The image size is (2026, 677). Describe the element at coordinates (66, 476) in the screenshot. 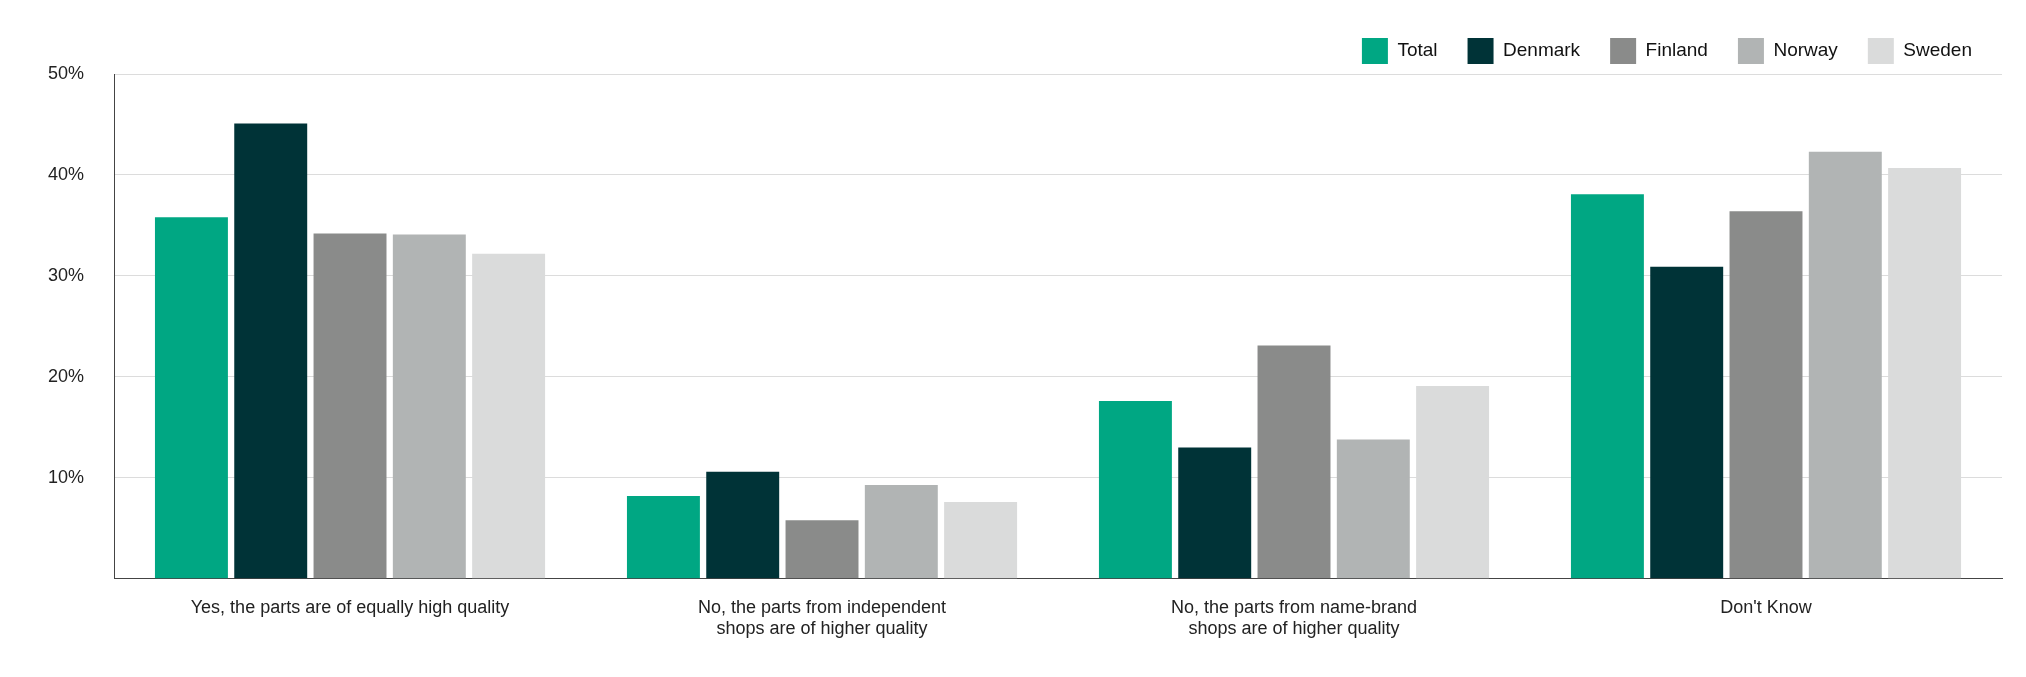

I see `y-tick-label: 10%` at that location.